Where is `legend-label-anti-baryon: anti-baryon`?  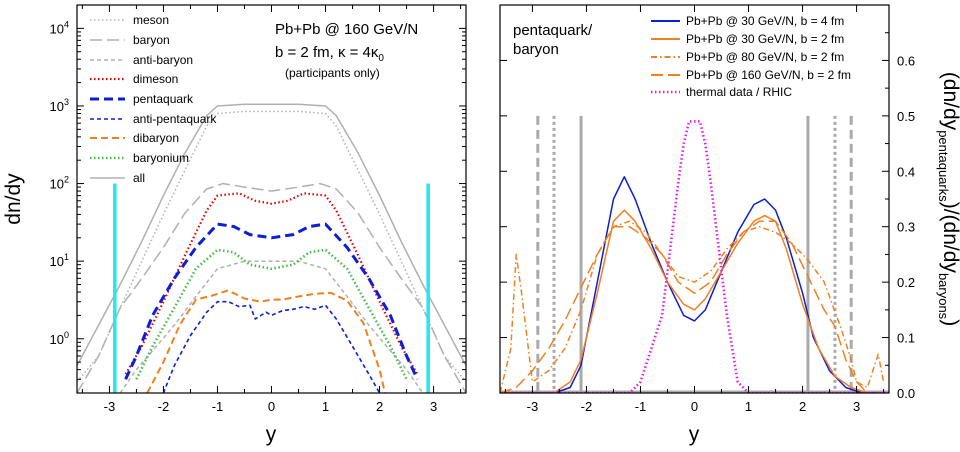
legend-label-anti-baryon: anti-baryon is located at coordinates (163, 60).